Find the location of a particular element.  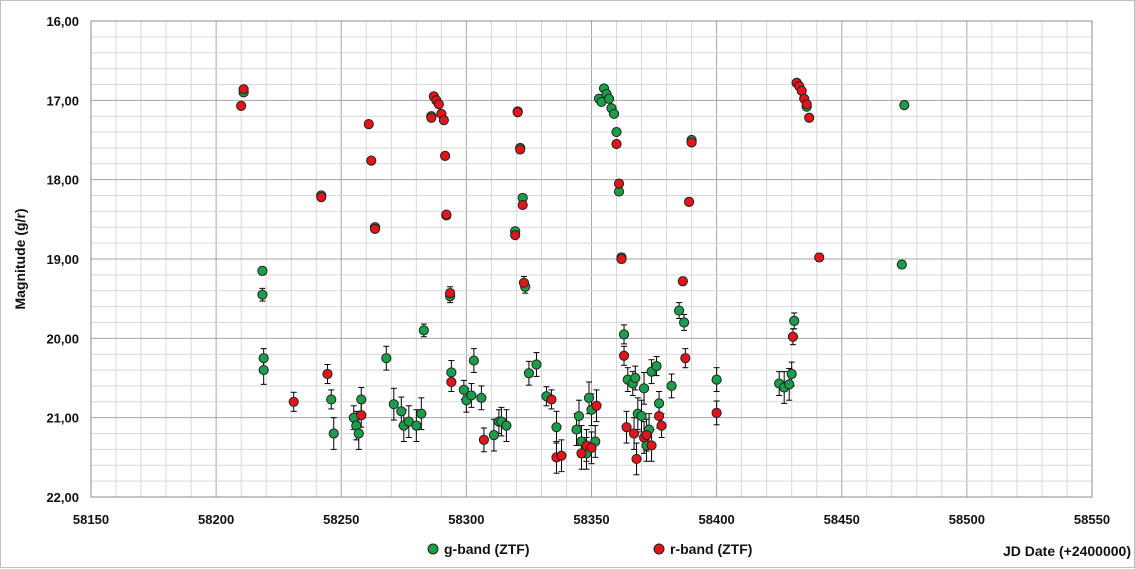

x-tick-label: 58550 is located at coordinates (1092, 519).